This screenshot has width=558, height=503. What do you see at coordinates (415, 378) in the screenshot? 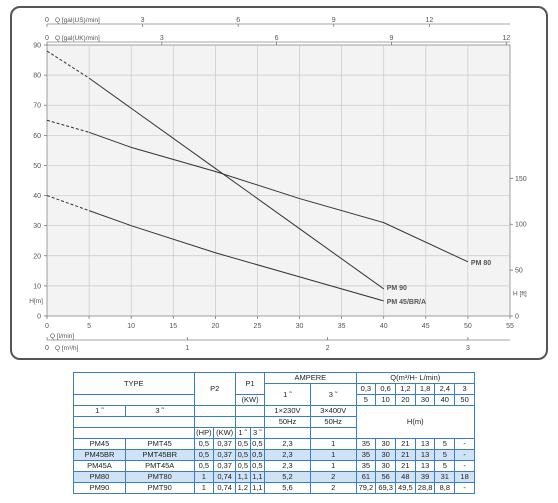
I see `q-header: Q(m³/H- L/min)` at bounding box center [415, 378].